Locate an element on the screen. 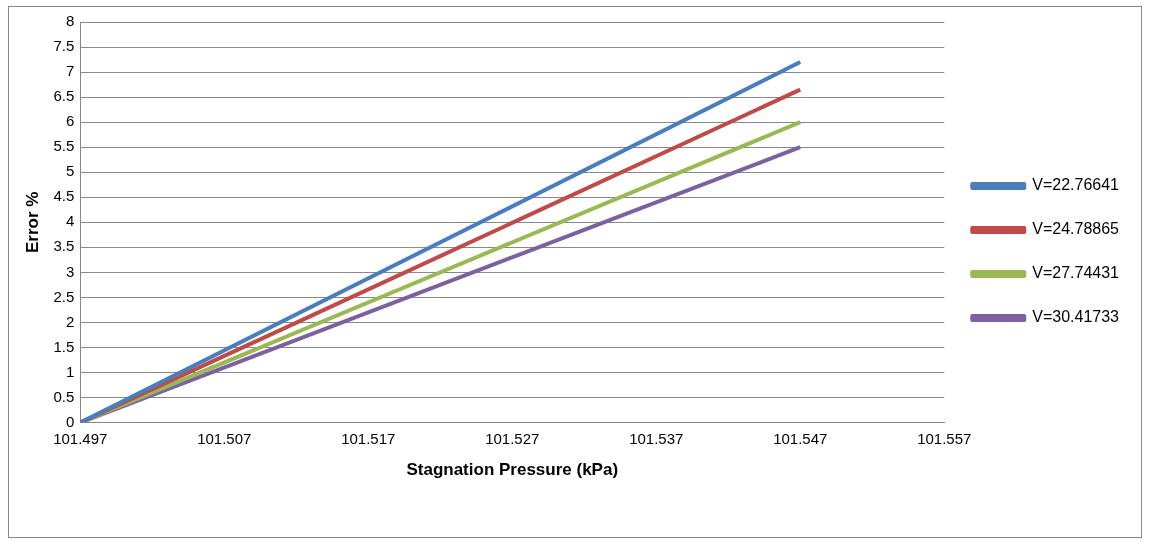 This screenshot has width=1150, height=544. x-tick-label: 101.537 is located at coordinates (656, 438).